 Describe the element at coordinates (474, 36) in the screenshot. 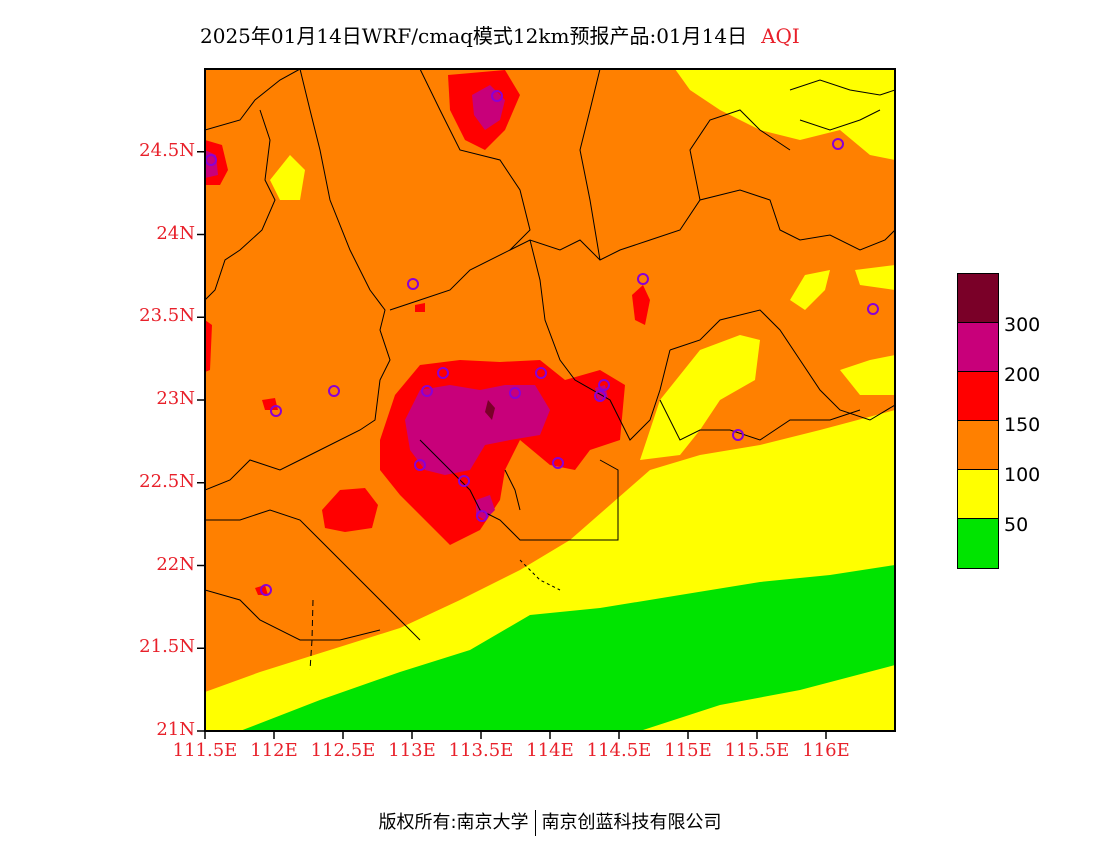

I see `title-main: 2025年01月14日WRF/cmaq模式12km预报产品:01月14日` at that location.